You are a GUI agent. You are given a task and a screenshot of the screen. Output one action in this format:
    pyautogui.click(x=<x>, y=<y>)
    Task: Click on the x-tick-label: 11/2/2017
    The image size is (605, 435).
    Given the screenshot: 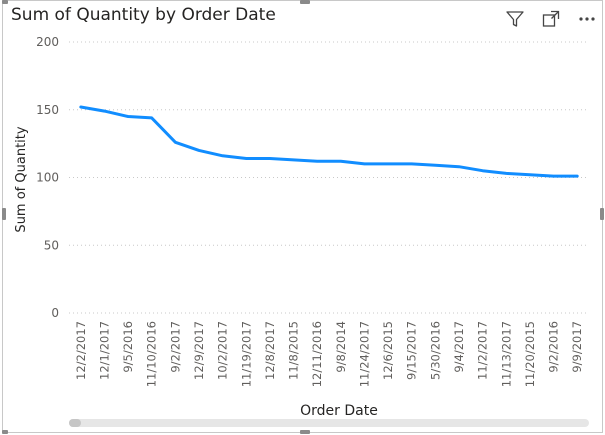 What is the action you would take?
    pyautogui.click(x=483, y=350)
    